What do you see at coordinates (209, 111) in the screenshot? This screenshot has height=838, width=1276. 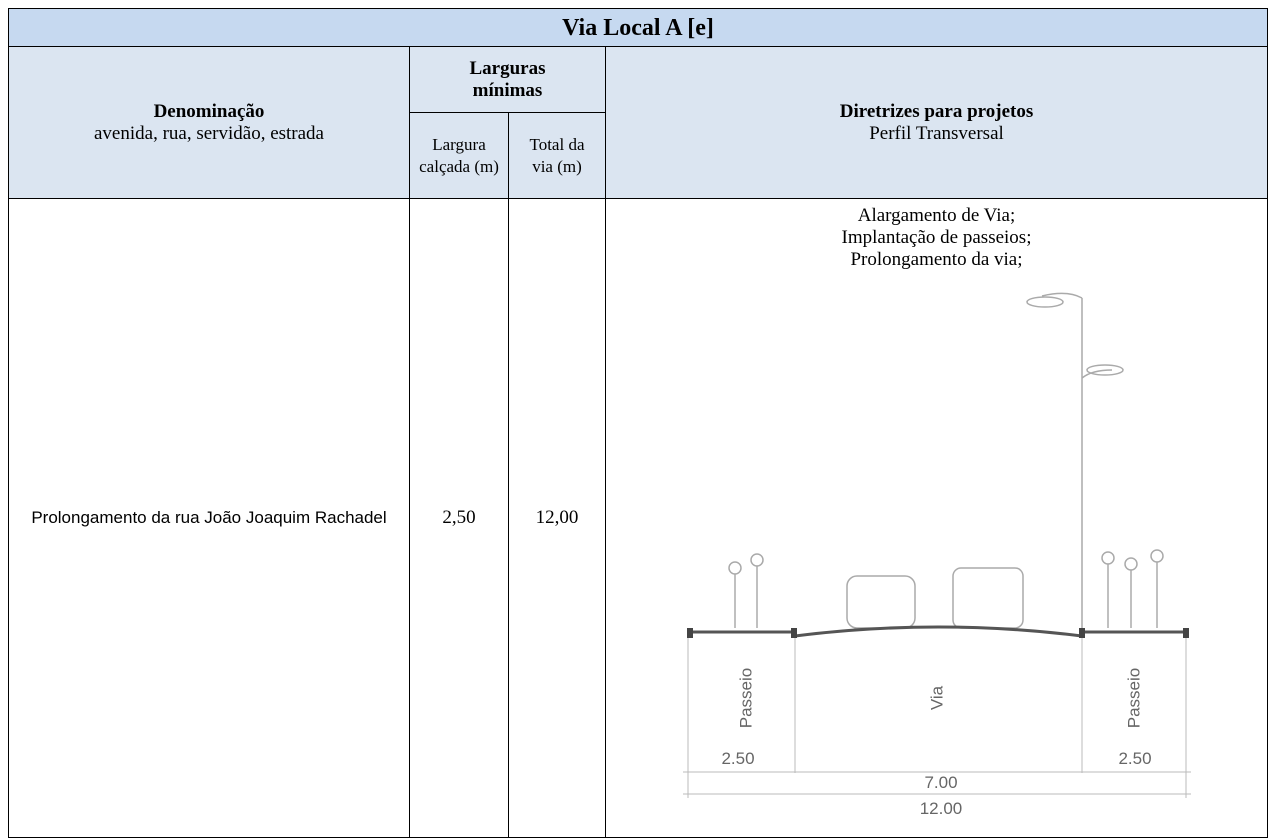 I see `column-title: Denominação` at bounding box center [209, 111].